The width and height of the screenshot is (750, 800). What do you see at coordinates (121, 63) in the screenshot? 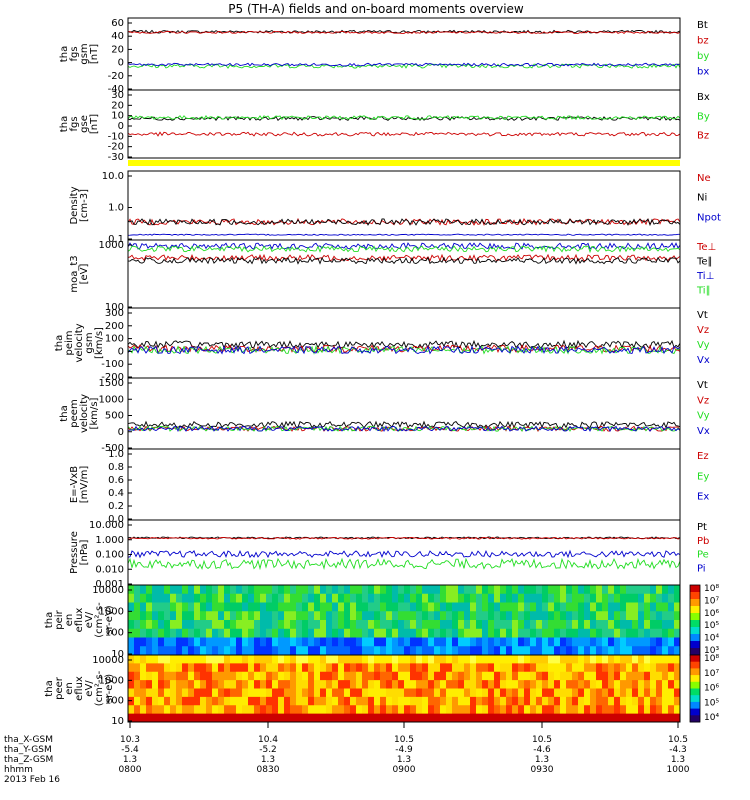
I see `y-tick-label: 0` at bounding box center [121, 63].